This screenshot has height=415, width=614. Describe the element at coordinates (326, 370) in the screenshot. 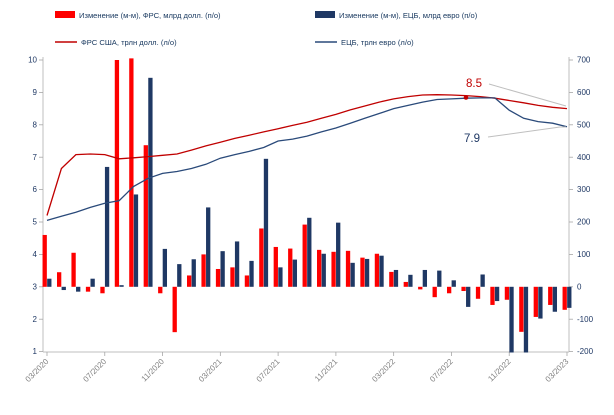

I see `x-axis-tick-label: 11/2021` at that location.